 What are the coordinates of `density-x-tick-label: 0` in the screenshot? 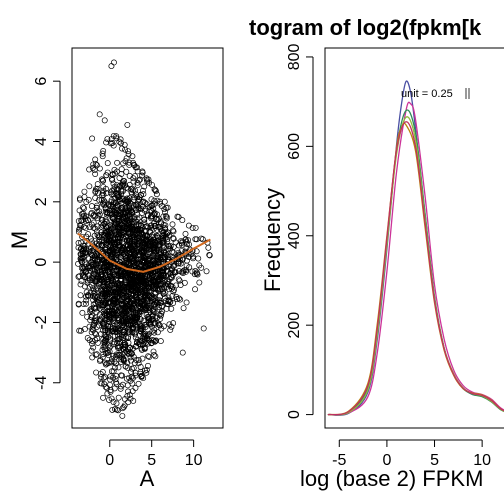 It's located at (386, 460).